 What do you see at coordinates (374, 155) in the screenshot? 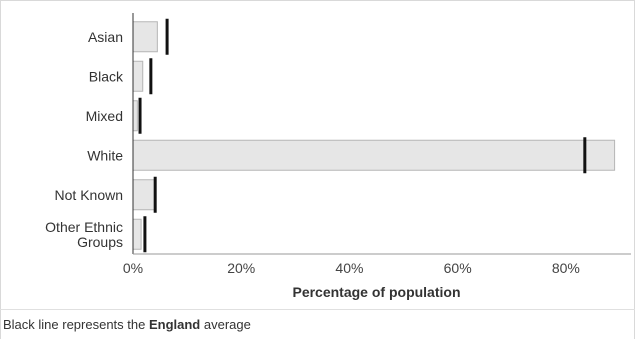
I see `bar-white` at bounding box center [374, 155].